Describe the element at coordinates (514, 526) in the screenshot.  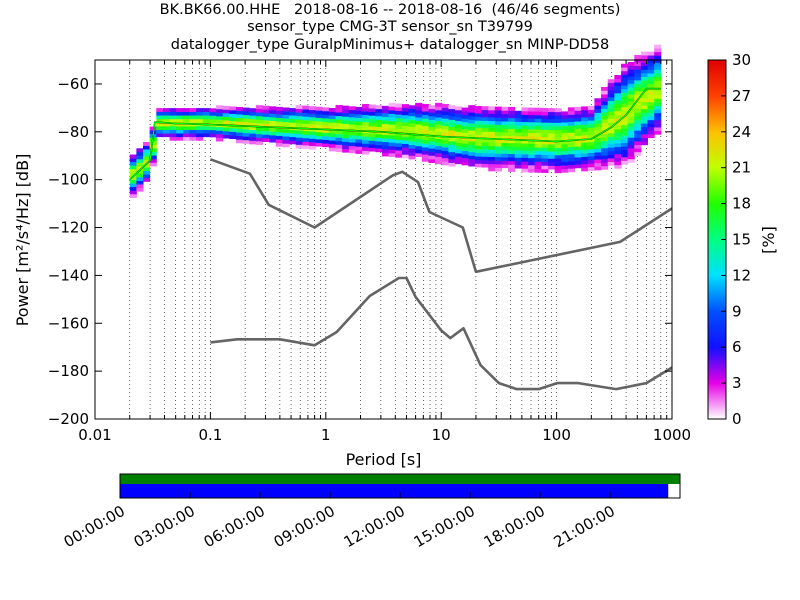
I see `time-tick-label: 18:00:00` at that location.